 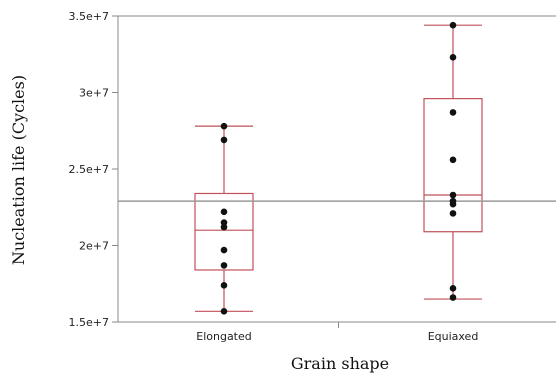 What do you see at coordinates (89, 16) in the screenshot?
I see `y-tick-label: 3.5e+7` at bounding box center [89, 16].